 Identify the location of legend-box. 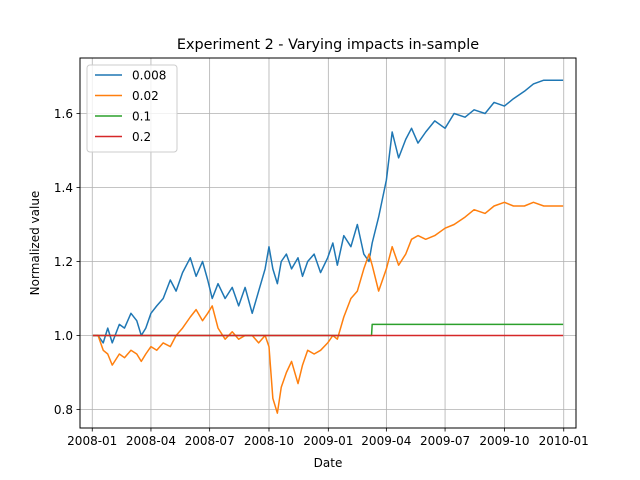
(132, 108).